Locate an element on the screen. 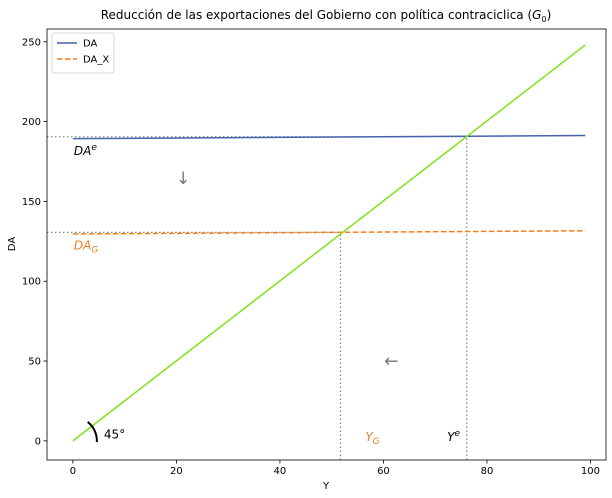 This screenshot has height=498, width=612. annotation-arrow-left-icon: ← is located at coordinates (391, 362).